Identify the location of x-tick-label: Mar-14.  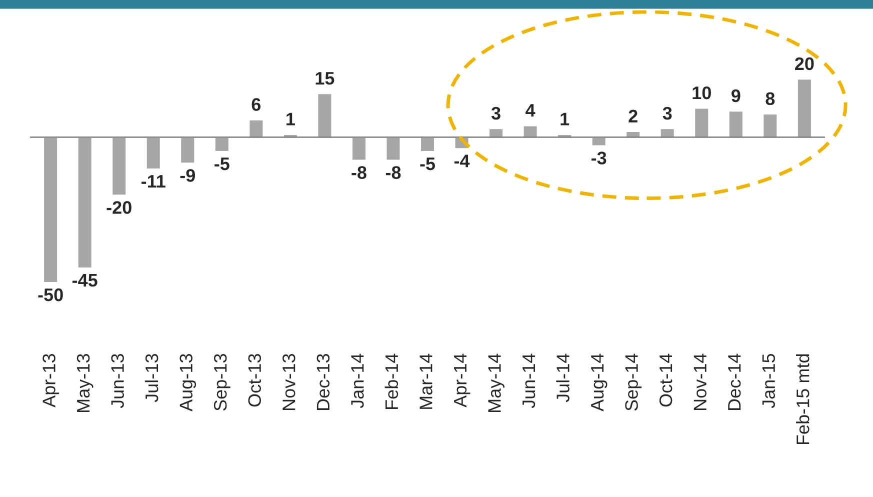
(426, 381).